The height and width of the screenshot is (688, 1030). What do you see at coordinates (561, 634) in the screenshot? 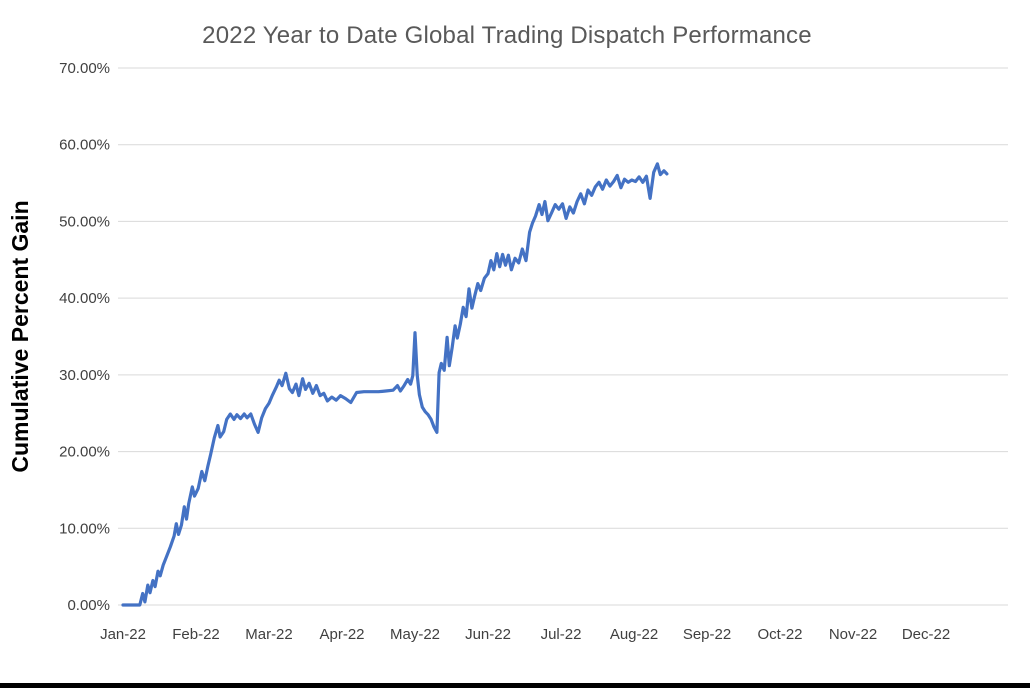
I see `x-tick-label: Jul-22` at bounding box center [561, 634].